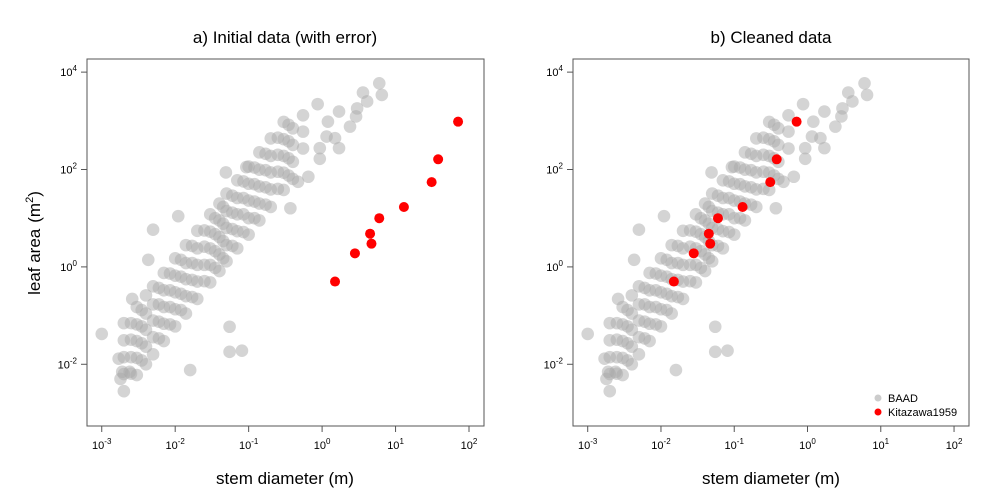 This screenshot has width=1000, height=500. I want to click on legend-marker-kitazawa, so click(878, 412).